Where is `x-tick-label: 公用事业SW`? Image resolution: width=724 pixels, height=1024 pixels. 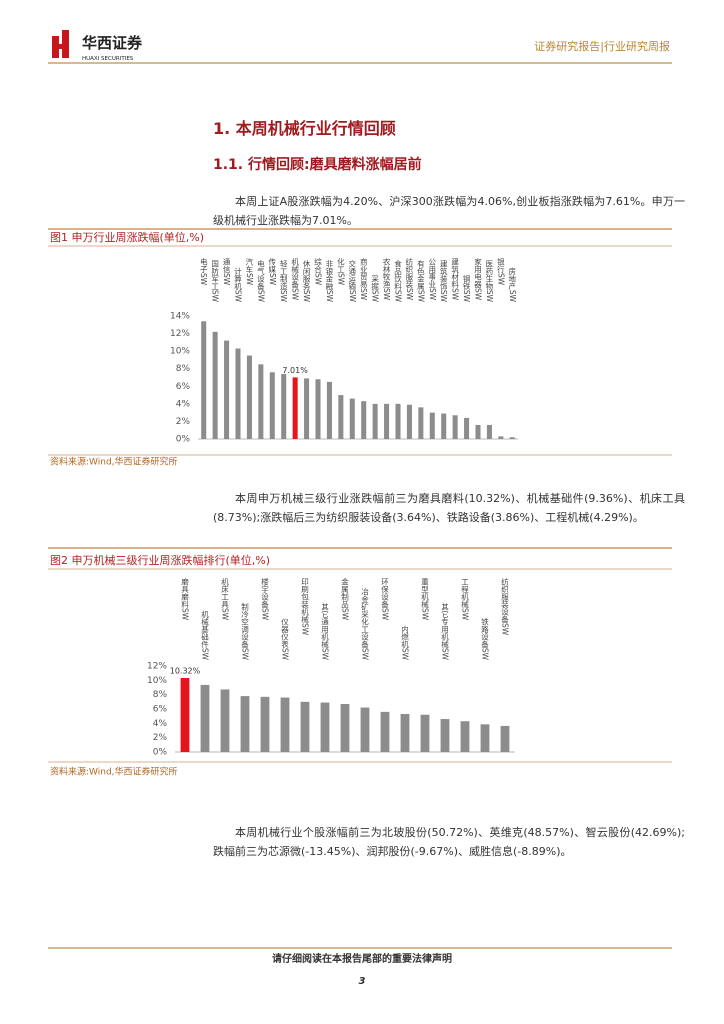
x-tick-label: 公用事业SW is located at coordinates (432, 279).